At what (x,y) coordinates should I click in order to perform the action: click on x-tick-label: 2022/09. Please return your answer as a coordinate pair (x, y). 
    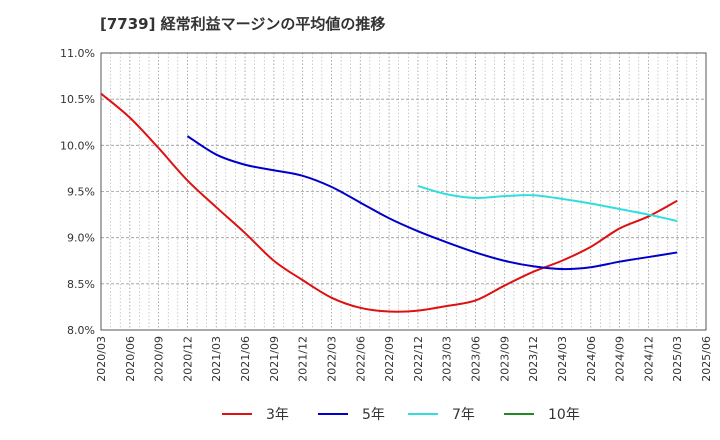
    Looking at the image, I should click on (389, 359).